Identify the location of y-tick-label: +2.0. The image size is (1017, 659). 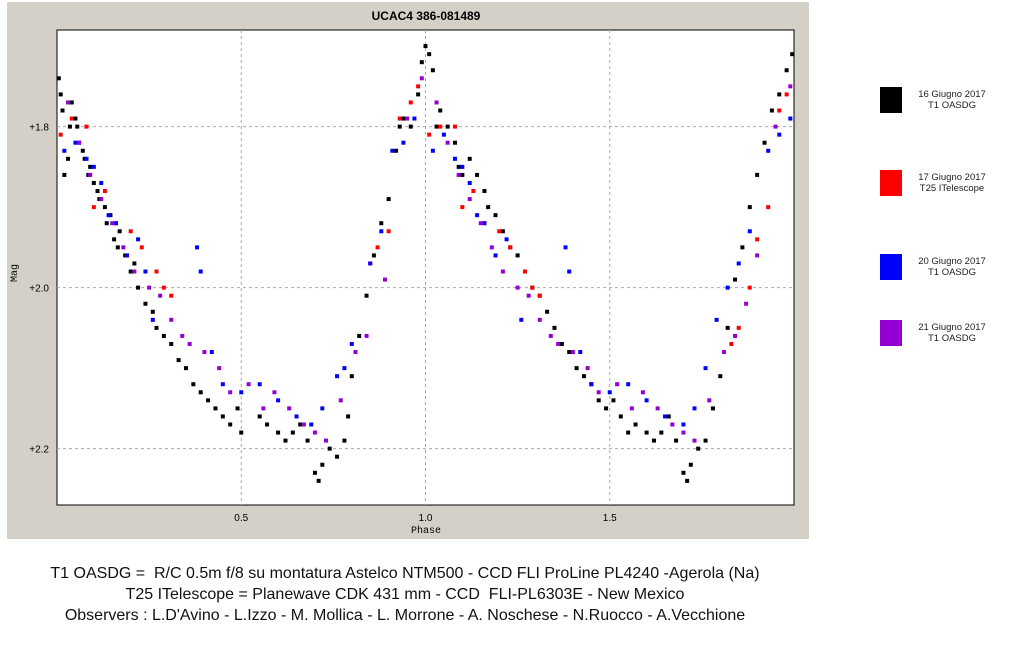
(39, 289).